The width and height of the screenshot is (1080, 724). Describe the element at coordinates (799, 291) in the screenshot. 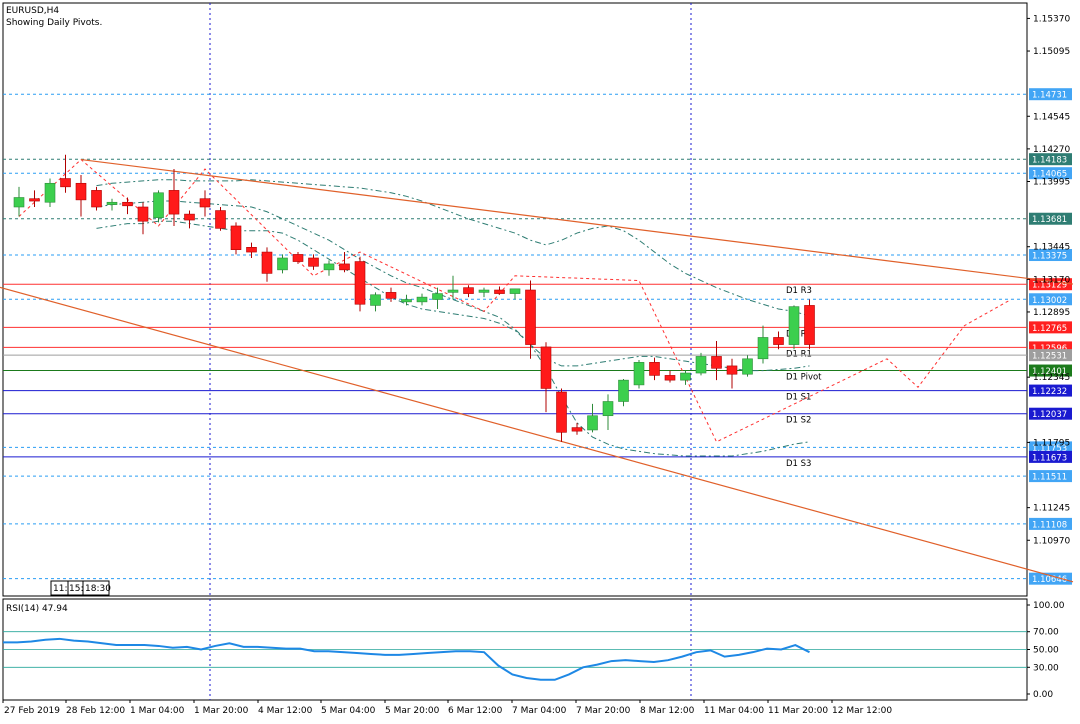

I see `pivot-name-label: D1 R3` at that location.